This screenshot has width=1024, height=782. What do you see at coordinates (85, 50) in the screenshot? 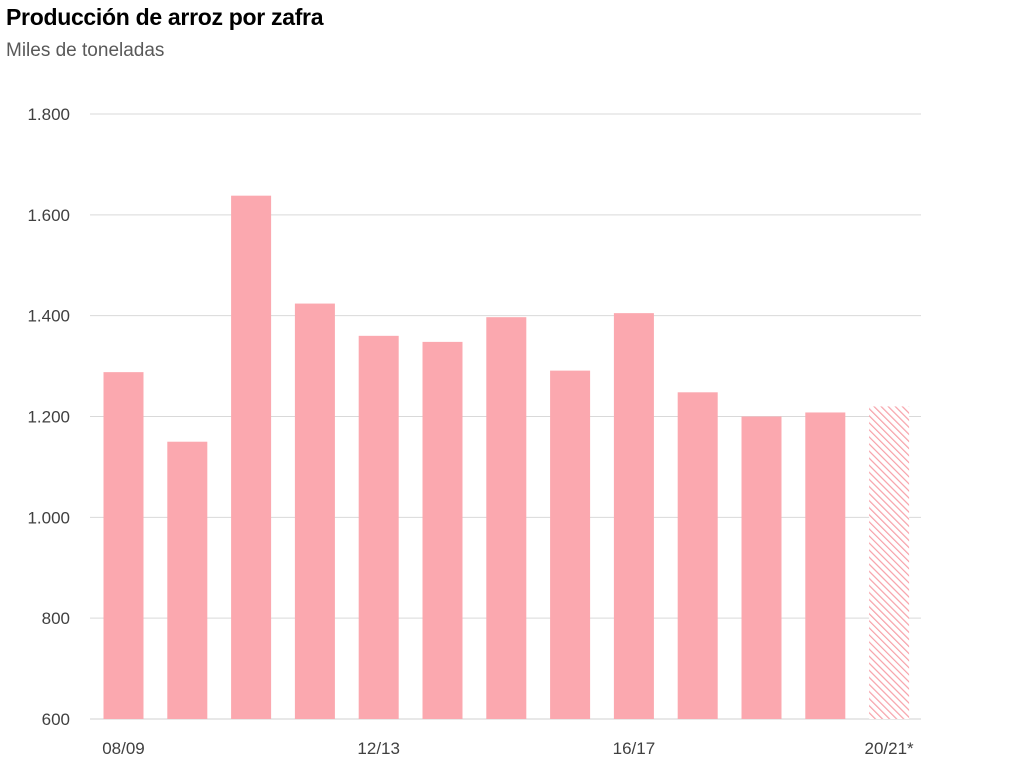
I see `chart-subtitle: Miles de toneladas` at bounding box center [85, 50].